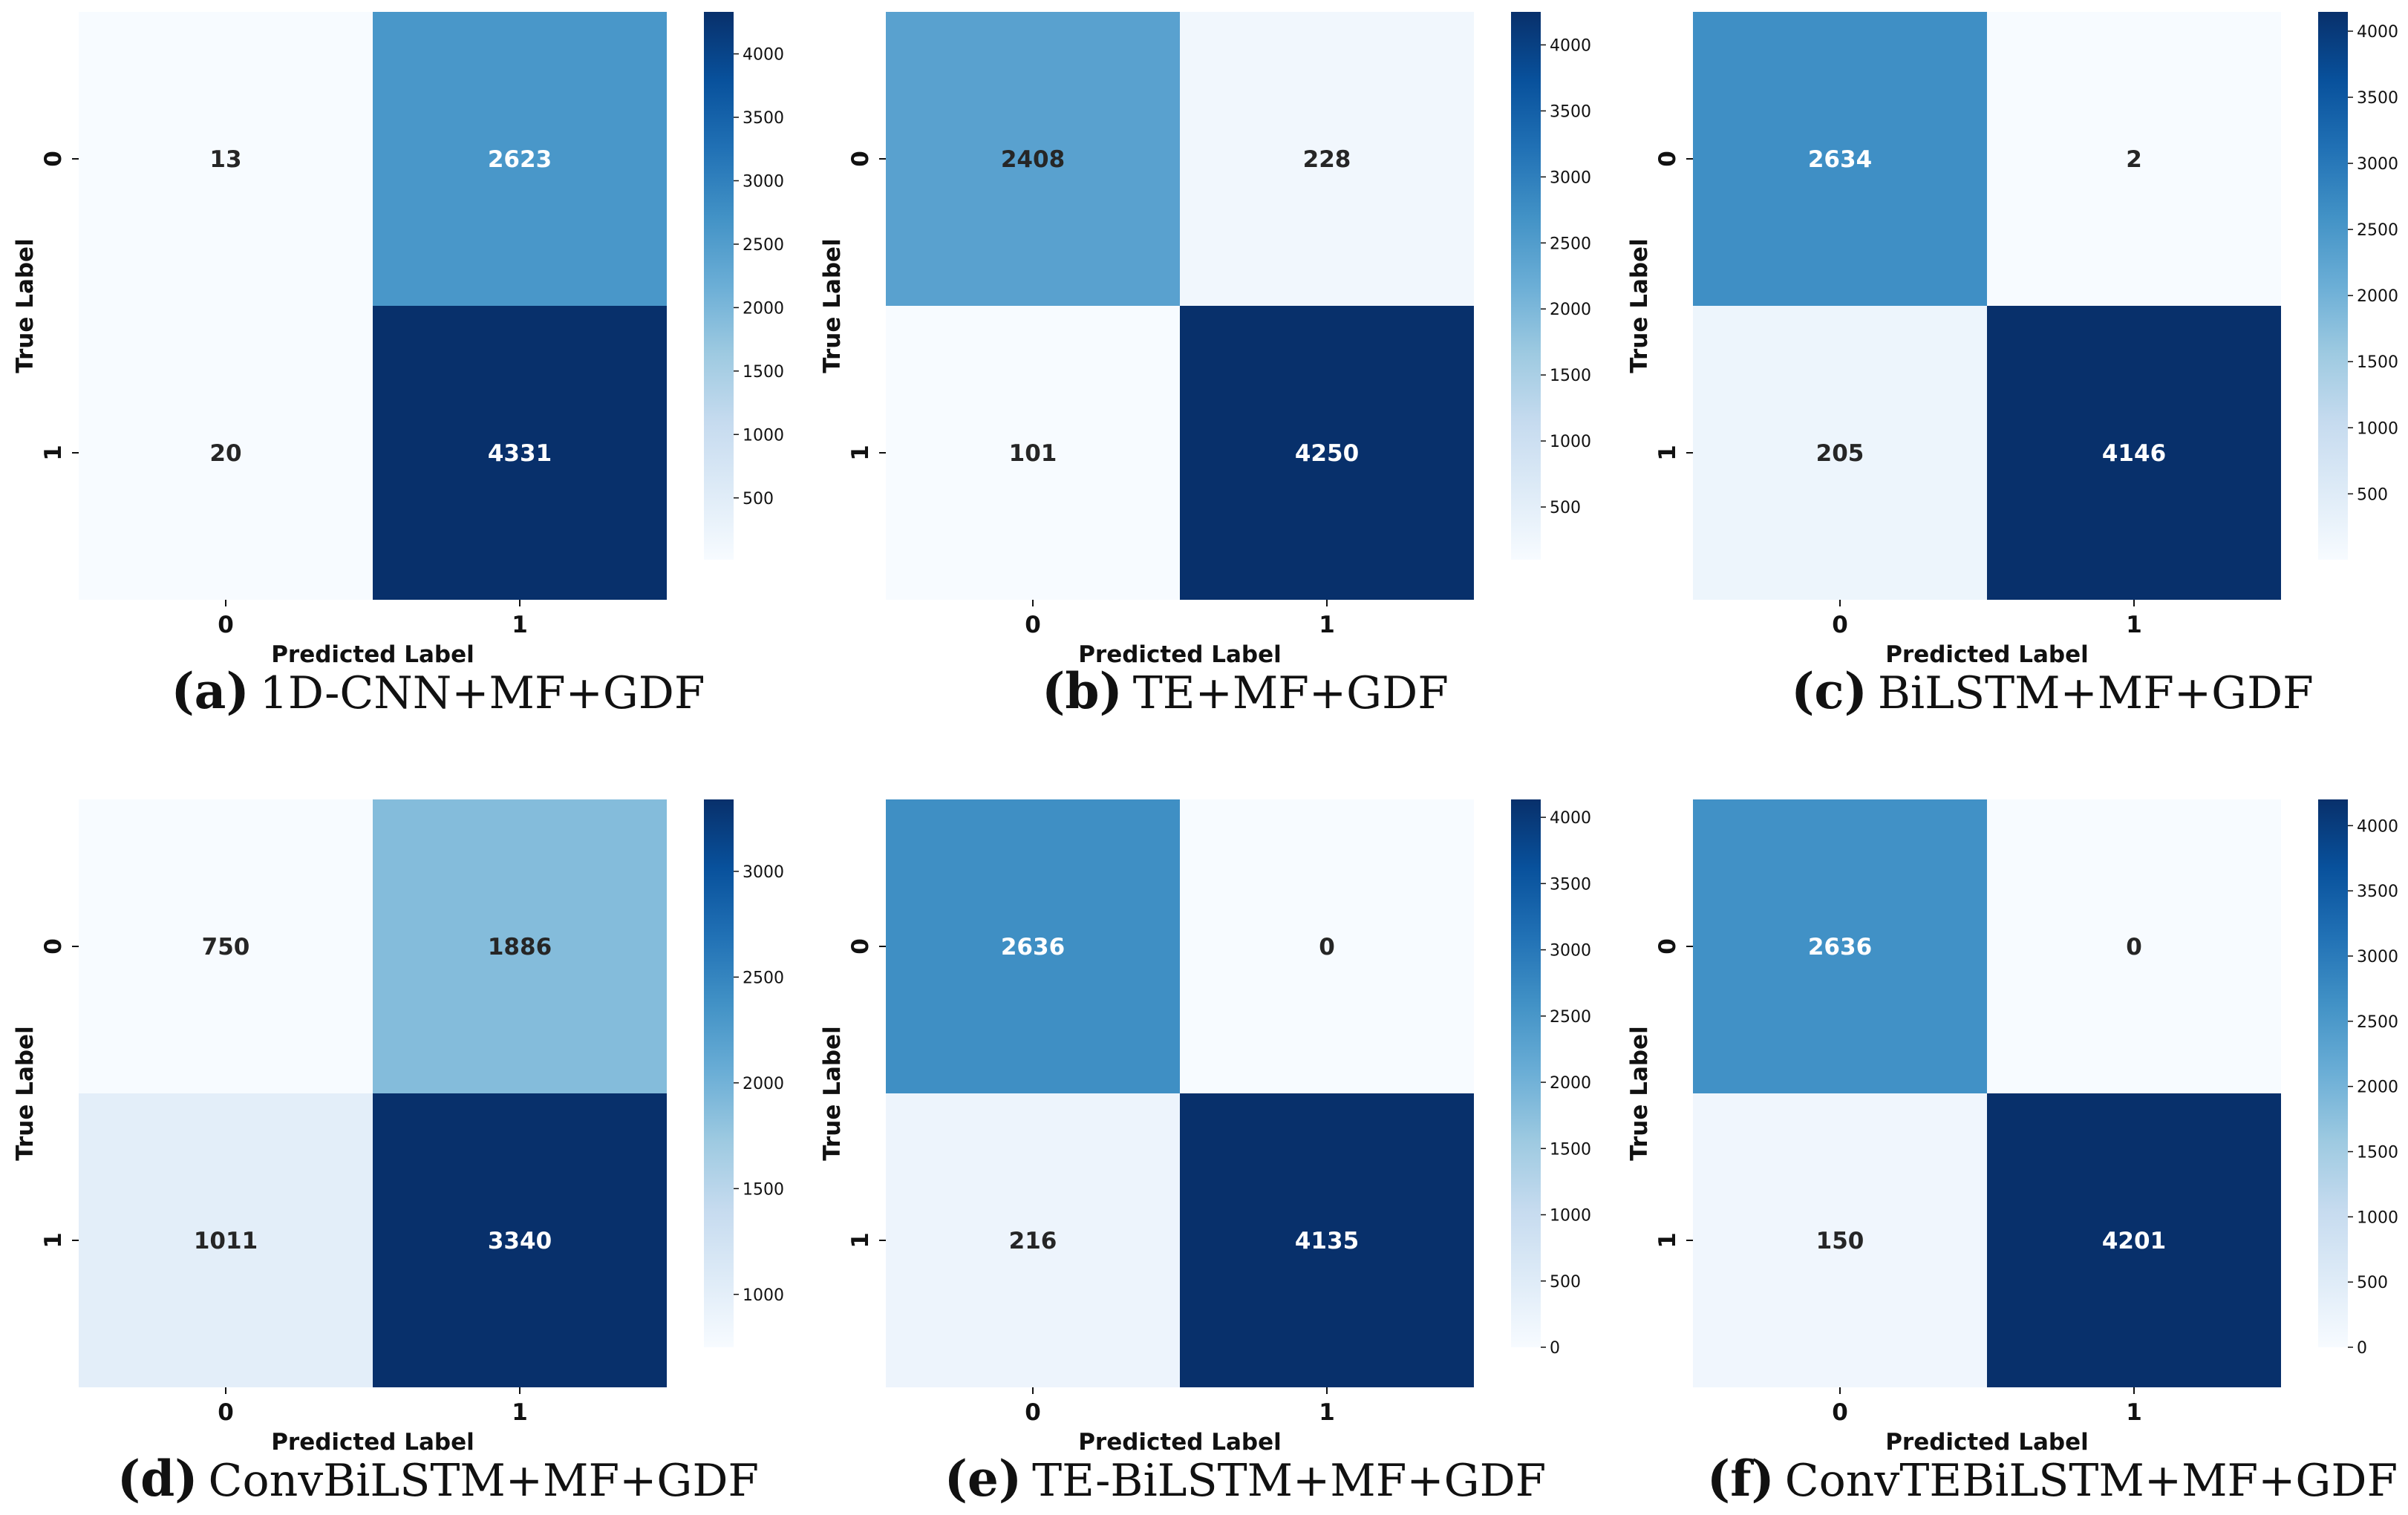 The width and height of the screenshot is (2408, 1515). What do you see at coordinates (1829, 691) in the screenshot?
I see `caption-letter: (c)` at bounding box center [1829, 691].